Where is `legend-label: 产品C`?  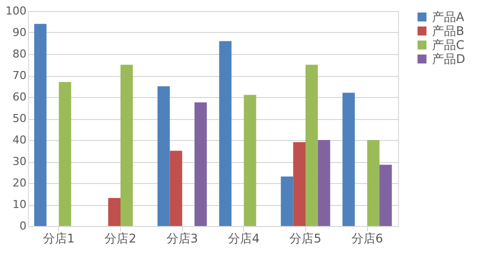 legend-label: 产品C is located at coordinates (448, 45).